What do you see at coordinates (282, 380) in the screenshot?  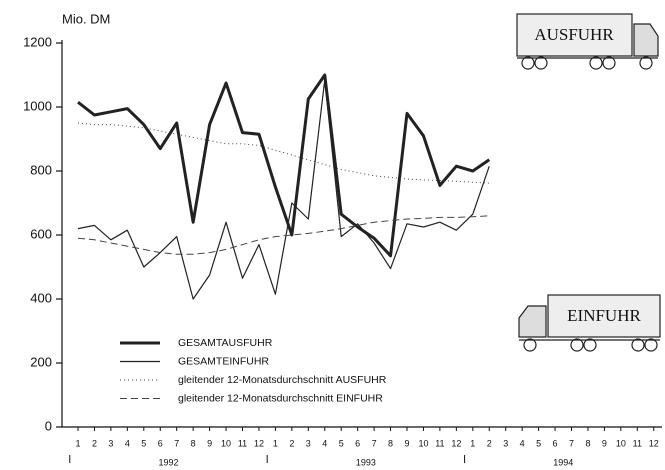 I see `legend-label: gleitender 12-Monatsdurchschnitt AUSFUHR` at bounding box center [282, 380].